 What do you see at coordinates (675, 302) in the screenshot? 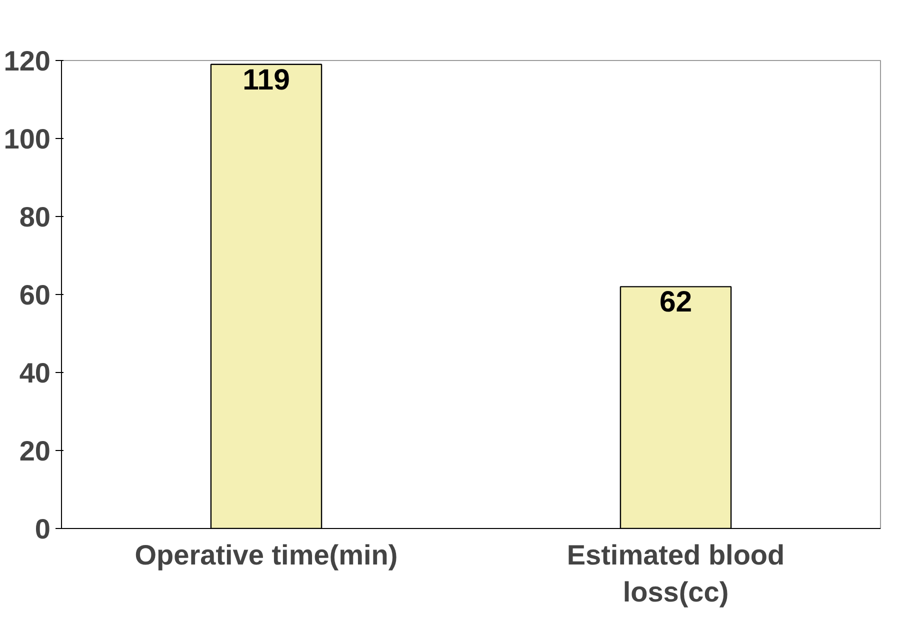
I see `data-label: 62` at bounding box center [675, 302].